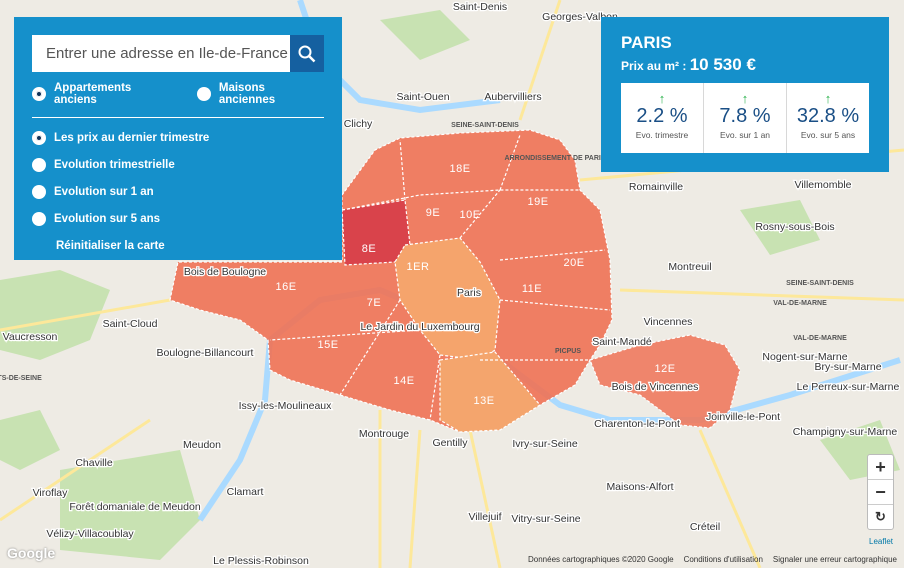 The width and height of the screenshot is (904, 568). What do you see at coordinates (820, 283) in the screenshot?
I see `place-label: SEINE-SAINT-DENIS` at bounding box center [820, 283].